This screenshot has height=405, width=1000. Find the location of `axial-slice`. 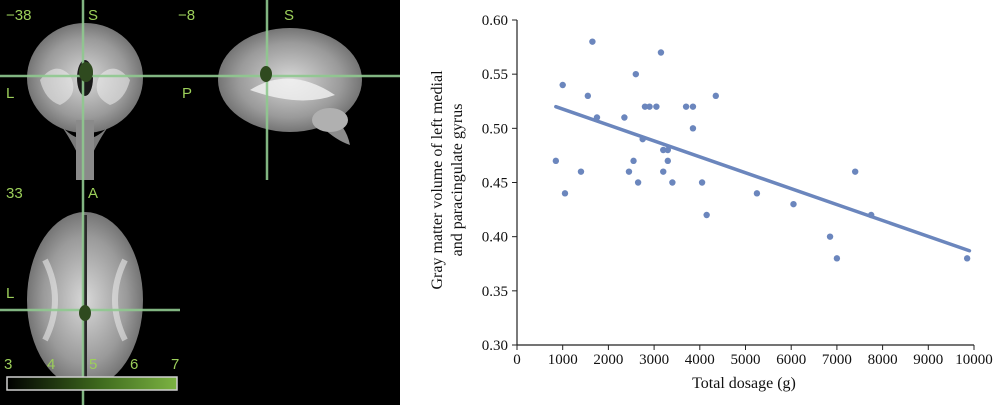

axial-slice is located at coordinates (85, 300).